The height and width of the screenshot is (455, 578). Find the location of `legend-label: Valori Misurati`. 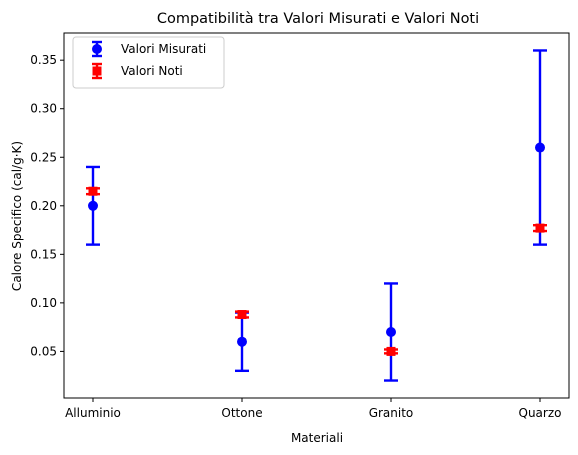

legend-label: Valori Misurati is located at coordinates (163, 49).